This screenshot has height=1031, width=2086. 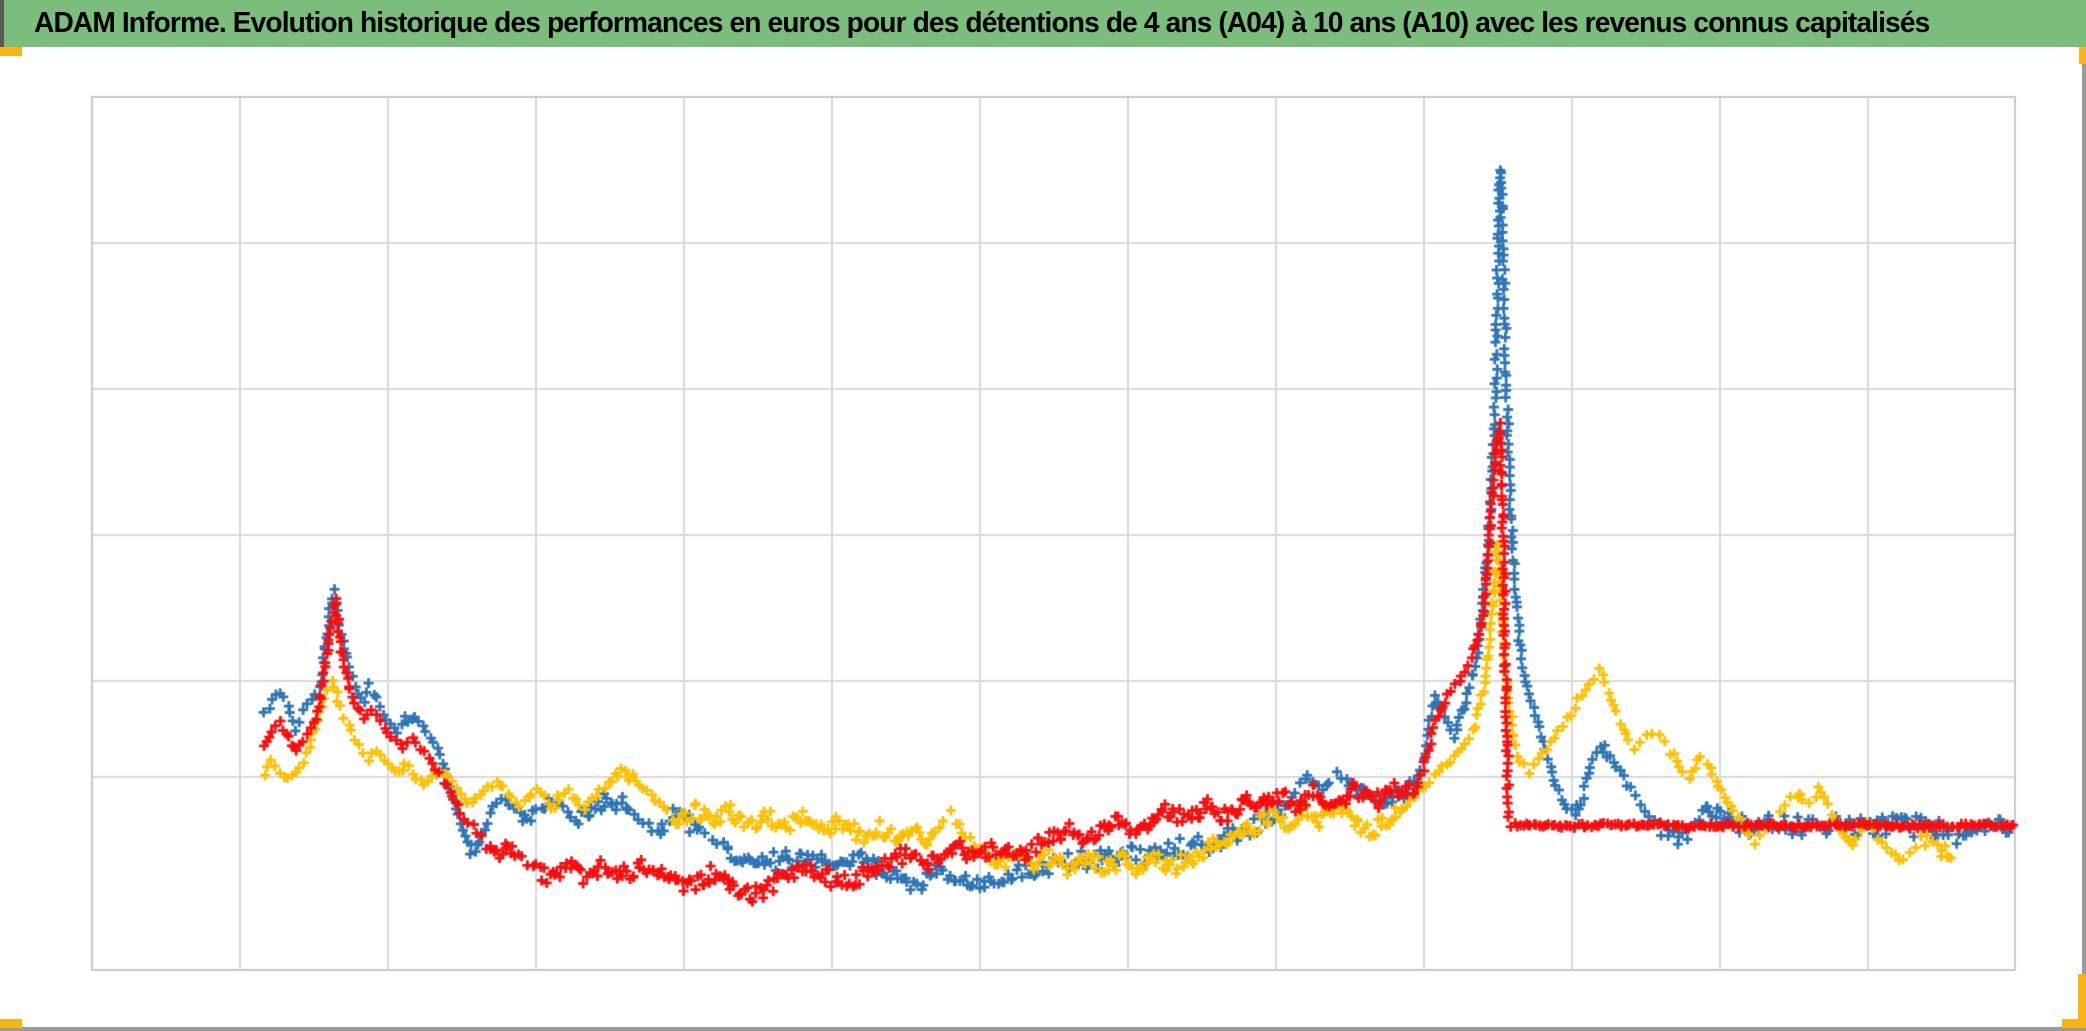 What do you see at coordinates (11, 51) in the screenshot?
I see `selection-handle-top-left` at bounding box center [11, 51].